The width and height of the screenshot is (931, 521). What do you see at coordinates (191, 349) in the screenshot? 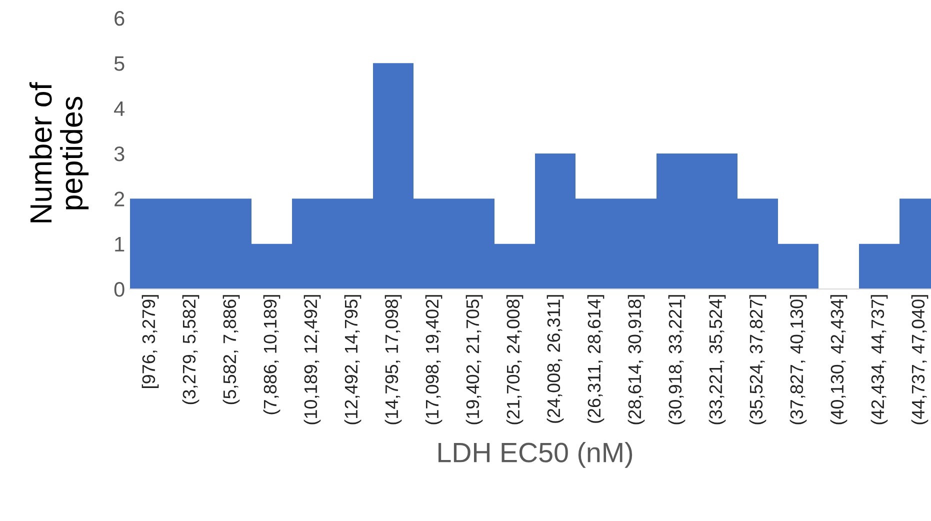
I see `x-tick-label: (3,279, 5,582]` at bounding box center [191, 349].